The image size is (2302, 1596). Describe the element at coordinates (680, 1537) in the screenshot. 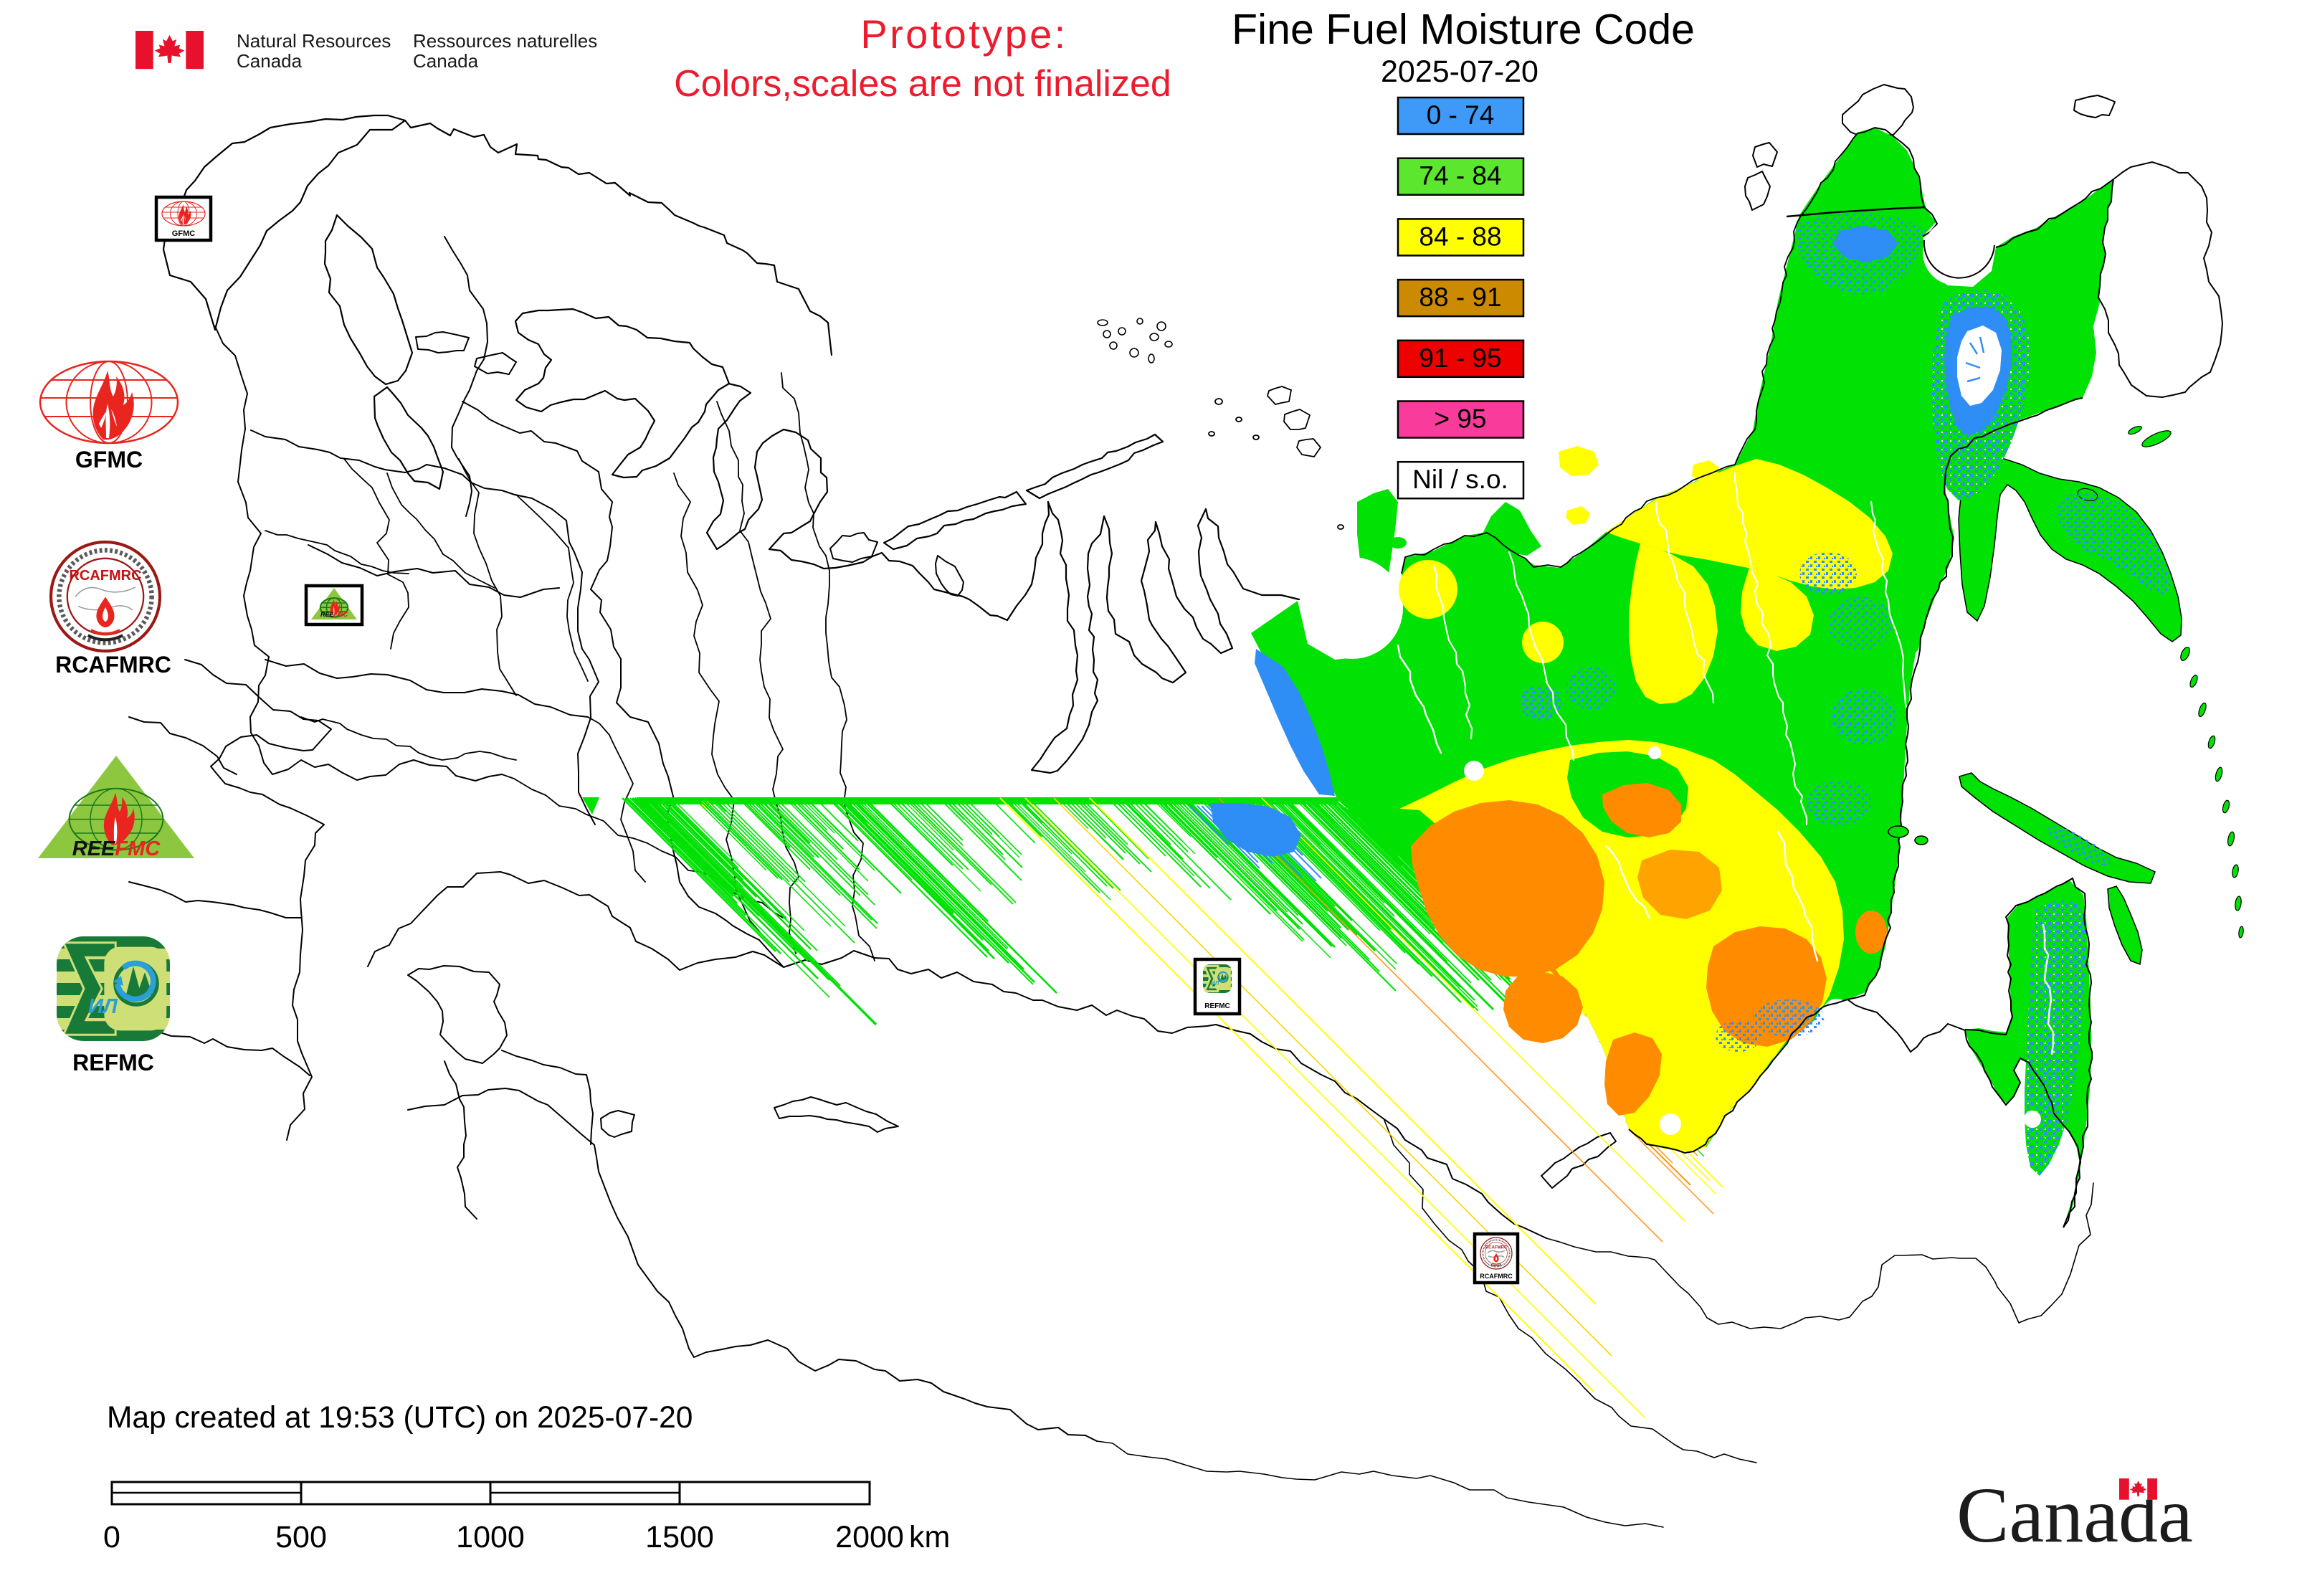

I see `svg-text: 1500` at that location.